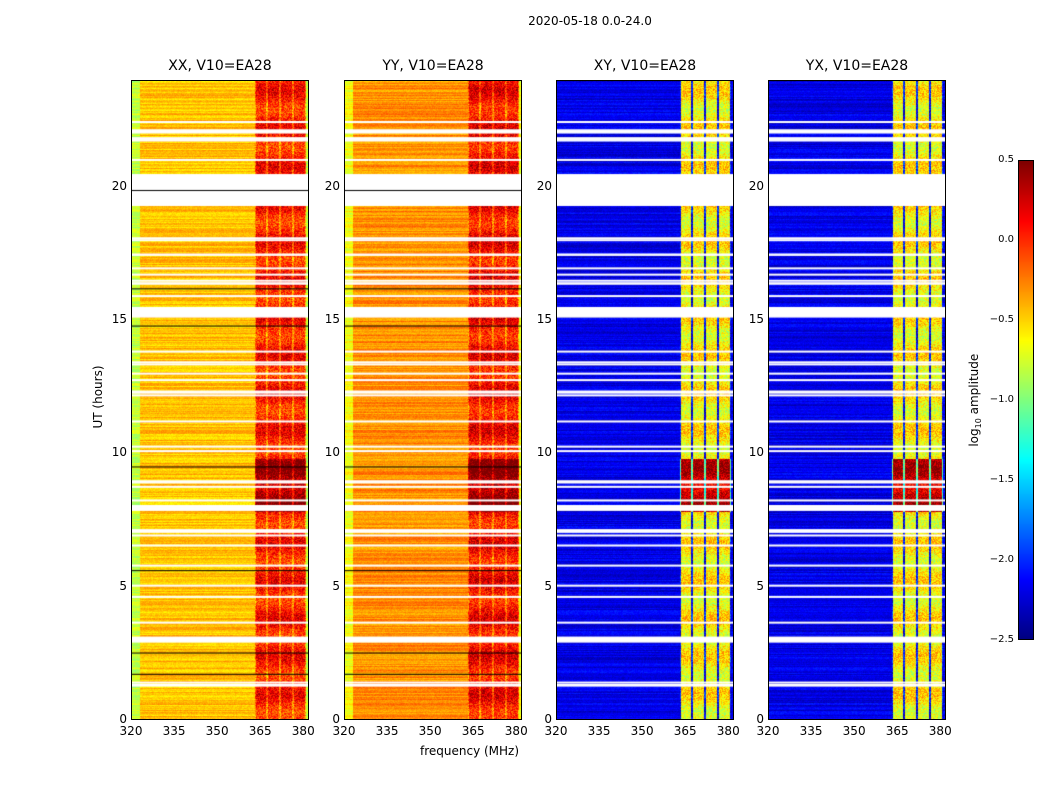 This screenshot has width=1050, height=800. I want to click on heatmap-yy, so click(433, 400).